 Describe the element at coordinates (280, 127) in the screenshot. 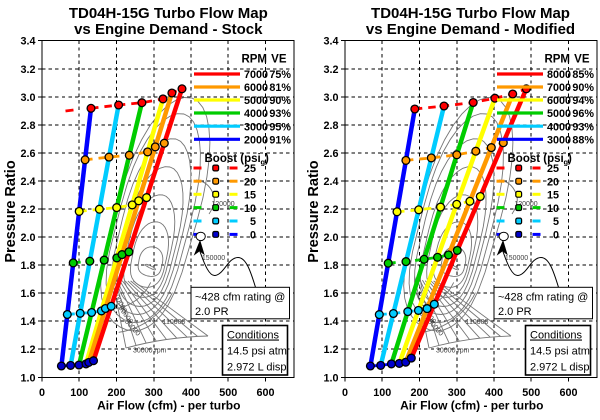

I see `svg-text: 95%` at that location.